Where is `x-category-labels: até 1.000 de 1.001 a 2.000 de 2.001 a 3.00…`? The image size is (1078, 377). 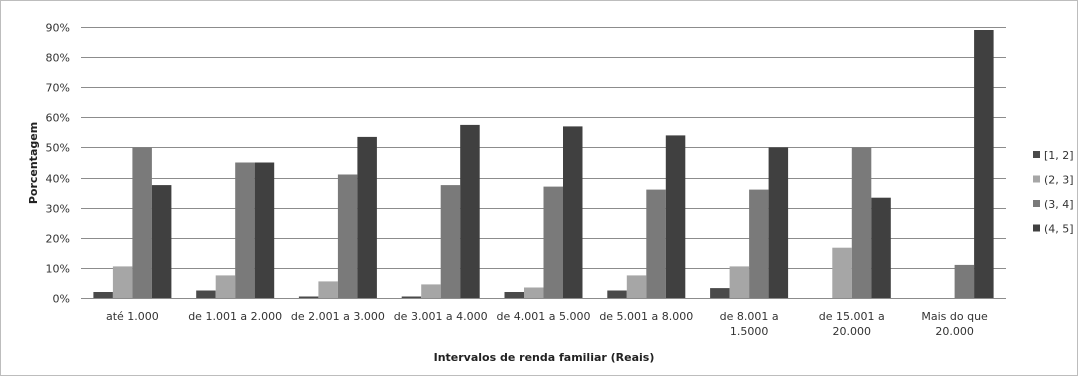 x-category-labels: até 1.000 de 1.001 a 2.000 de 2.001 a 3.00… is located at coordinates (547, 324).